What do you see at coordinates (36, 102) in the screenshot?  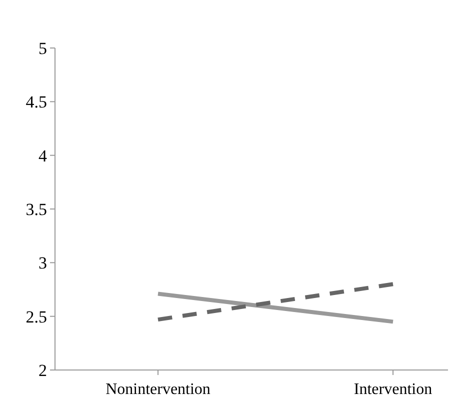 I see `y-tick-label: 4.5` at bounding box center [36, 102].